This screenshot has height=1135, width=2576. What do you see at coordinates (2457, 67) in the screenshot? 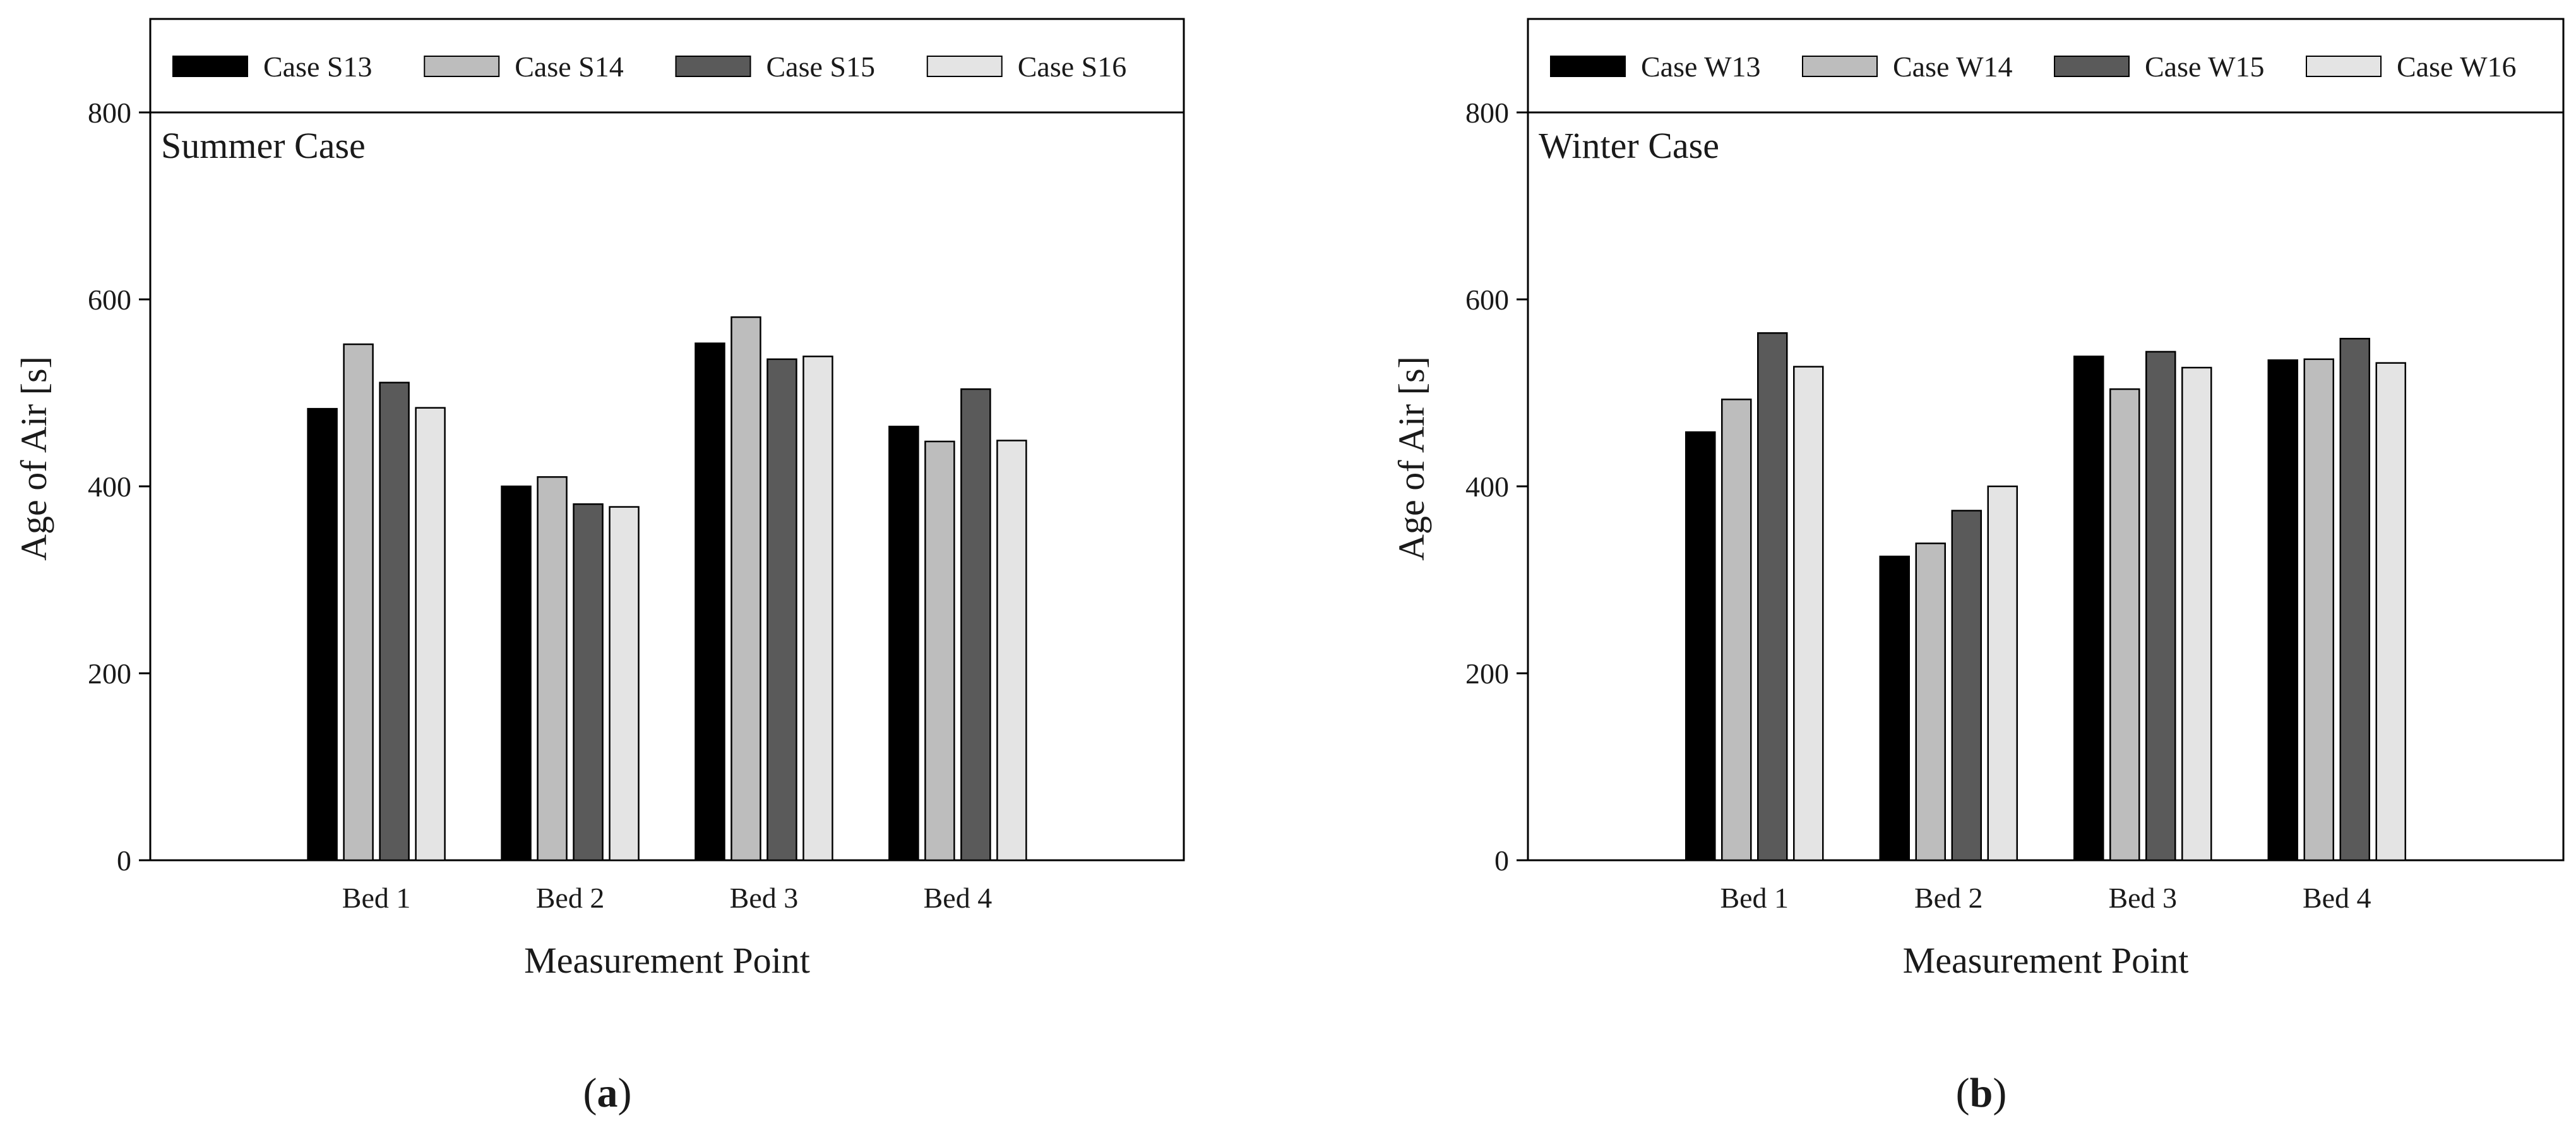
I see `legend-label: Case W16` at bounding box center [2457, 67].